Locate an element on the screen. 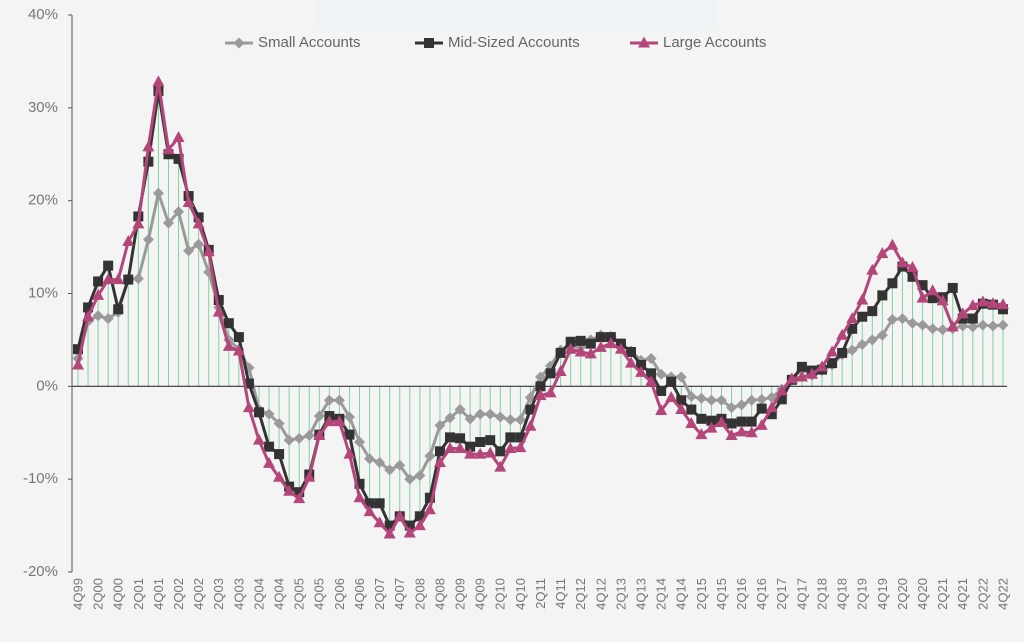  x-tick-label: 2Q13 is located at coordinates (620, 594).